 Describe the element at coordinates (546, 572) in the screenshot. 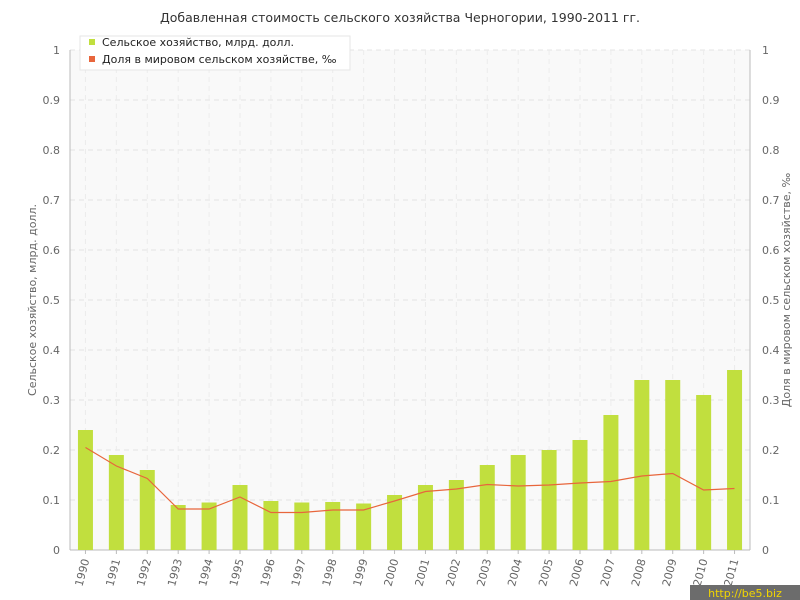

I see `x-tick-label: 2005` at that location.